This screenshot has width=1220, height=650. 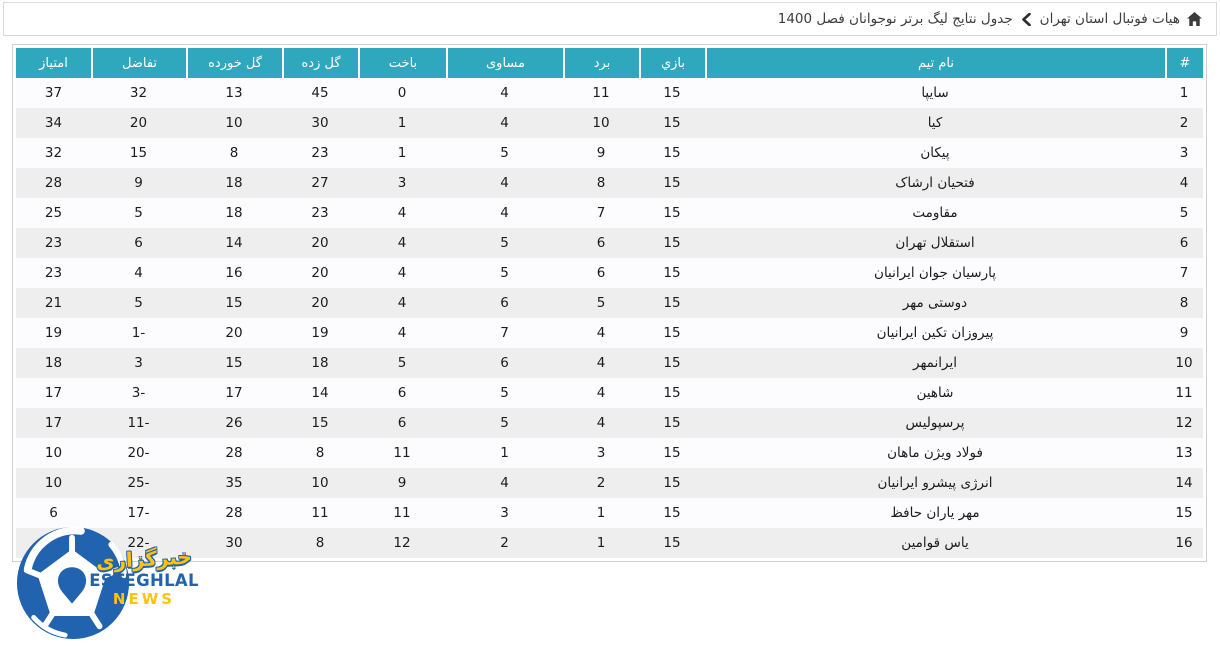 What do you see at coordinates (53, 273) in the screenshot?
I see `points-cell: 23` at bounding box center [53, 273].